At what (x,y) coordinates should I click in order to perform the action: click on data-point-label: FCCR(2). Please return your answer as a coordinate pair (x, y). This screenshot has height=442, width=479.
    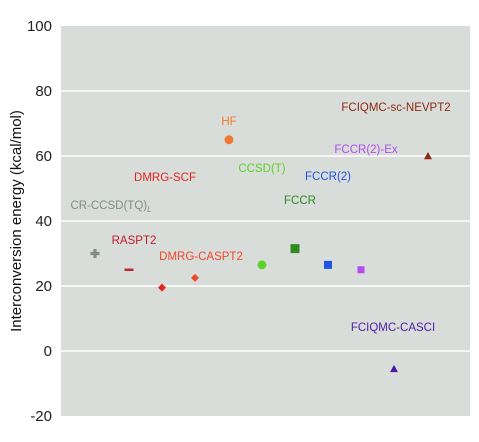
    Looking at the image, I should click on (328, 177).